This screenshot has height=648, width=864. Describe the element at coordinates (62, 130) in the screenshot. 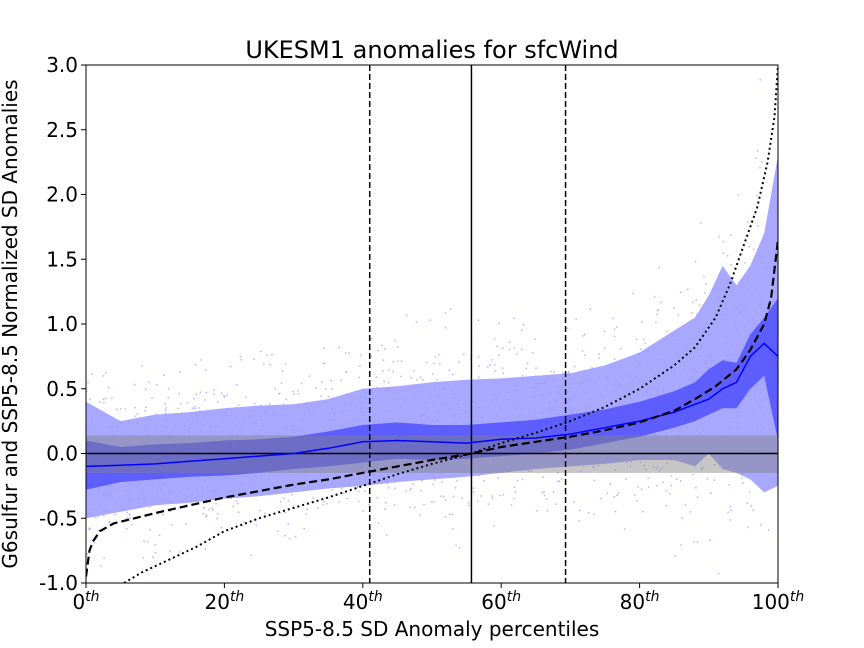

I see `y-tick-label: 2.5` at that location.